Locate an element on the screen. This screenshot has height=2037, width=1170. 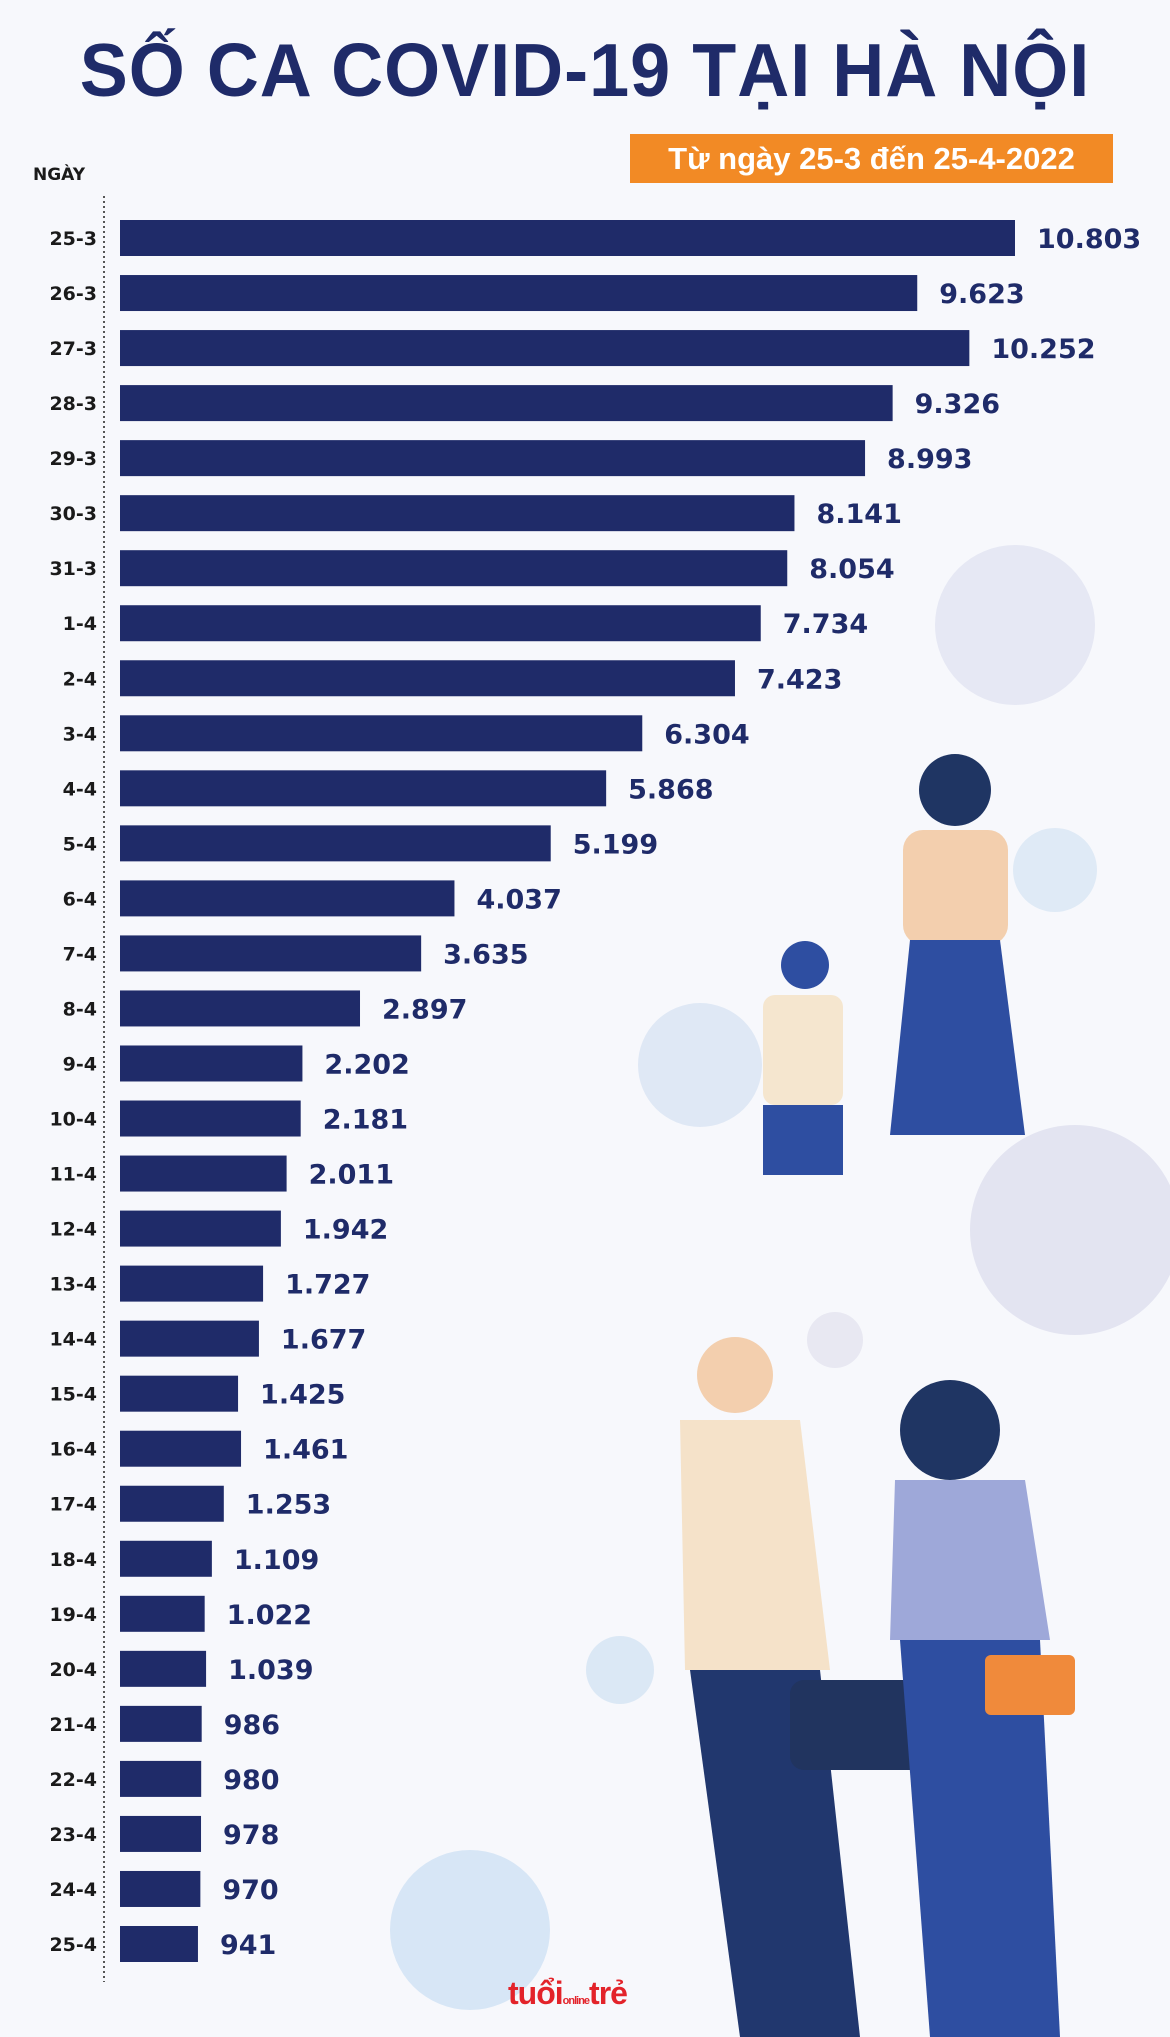
value-label: 1.677 is located at coordinates (323, 1340).